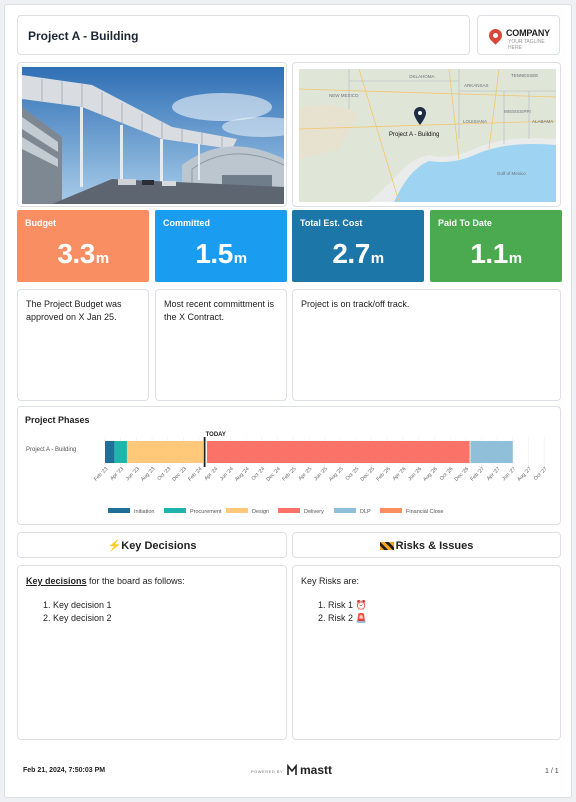  I want to click on committed-kpi-label: Committed, so click(186, 223).